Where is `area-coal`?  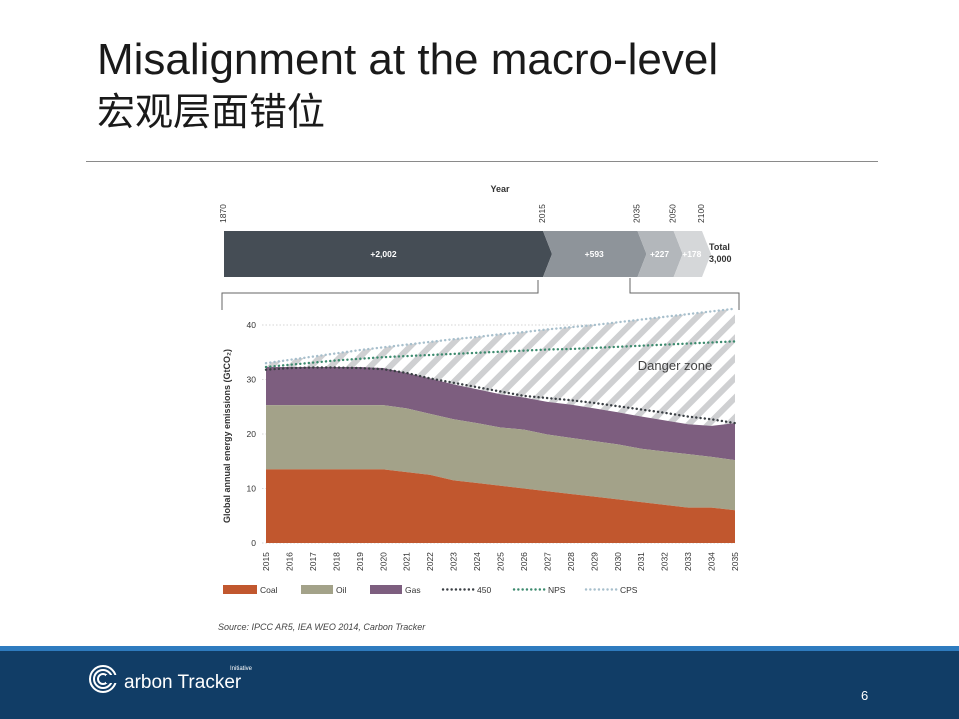 area-coal is located at coordinates (500, 506).